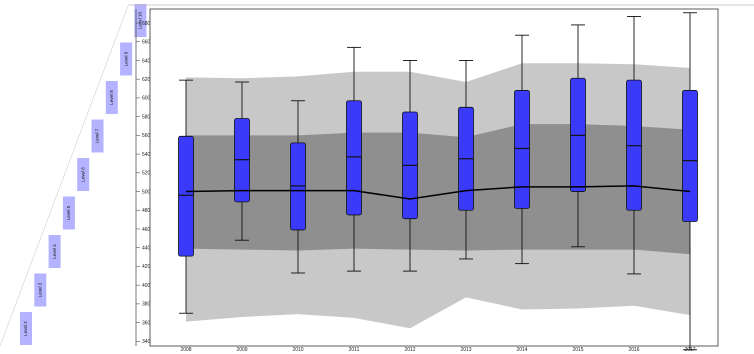 The height and width of the screenshot is (354, 754). What do you see at coordinates (146, 286) in the screenshot?
I see `y-tick-label: 400` at bounding box center [146, 286].